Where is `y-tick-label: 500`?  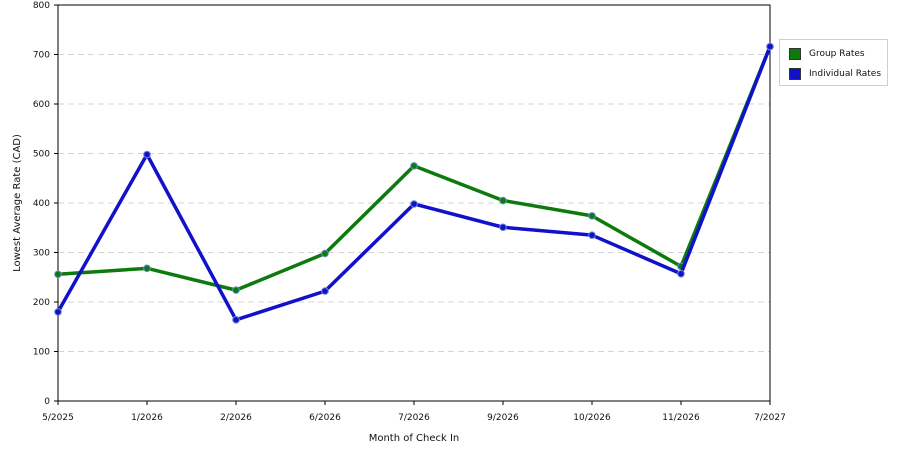 y-tick-label: 500 is located at coordinates (41, 155).